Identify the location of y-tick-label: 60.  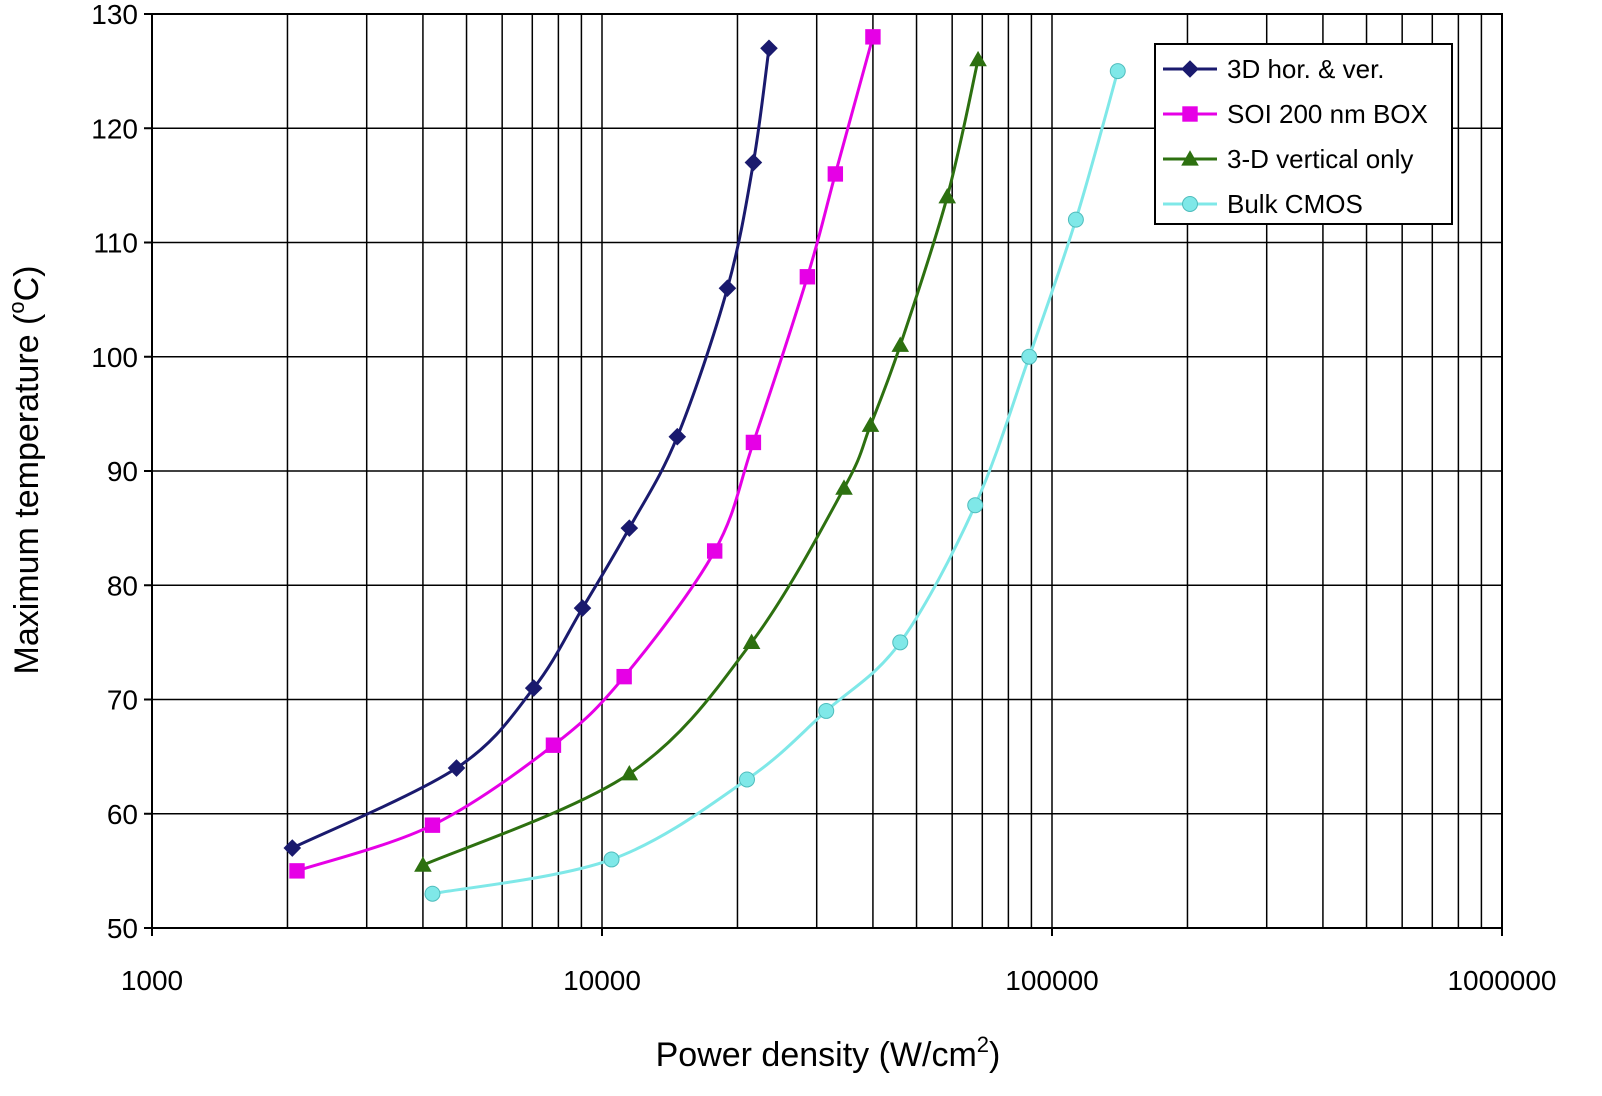
(122, 814).